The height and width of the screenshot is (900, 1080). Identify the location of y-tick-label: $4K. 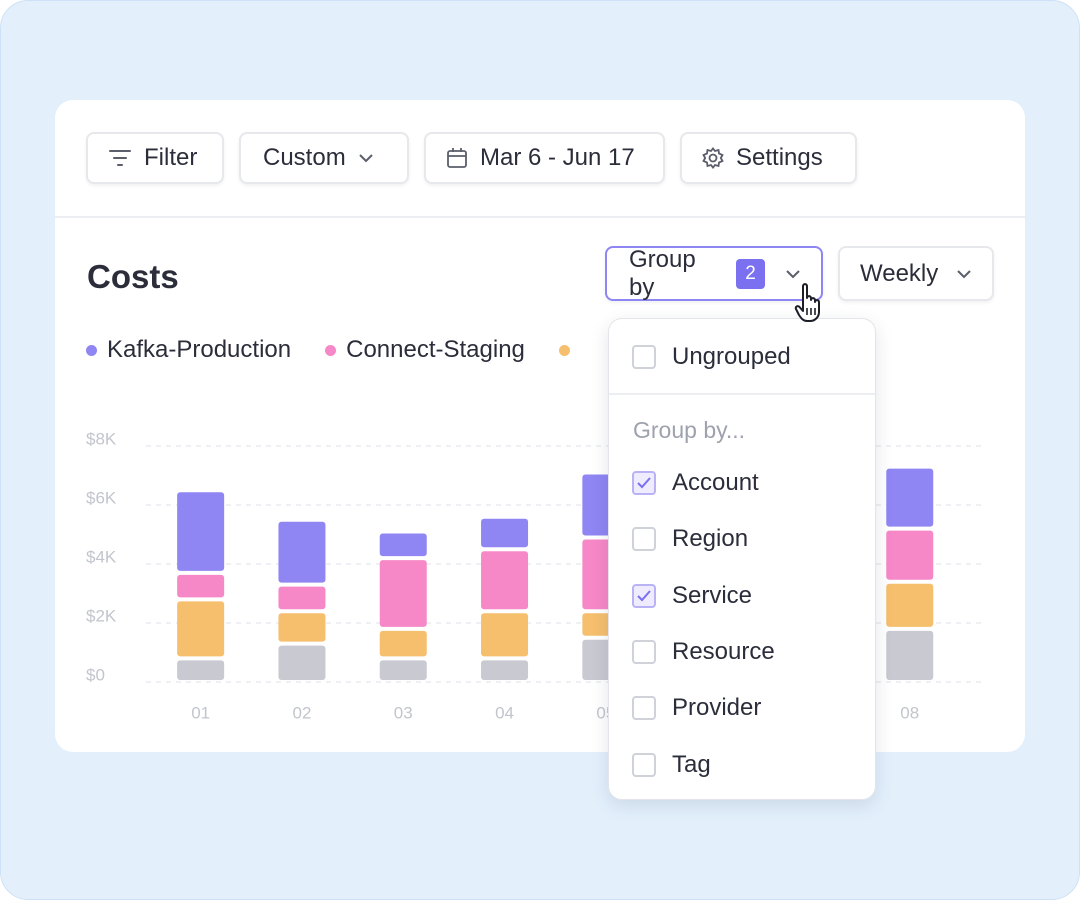
(101, 556).